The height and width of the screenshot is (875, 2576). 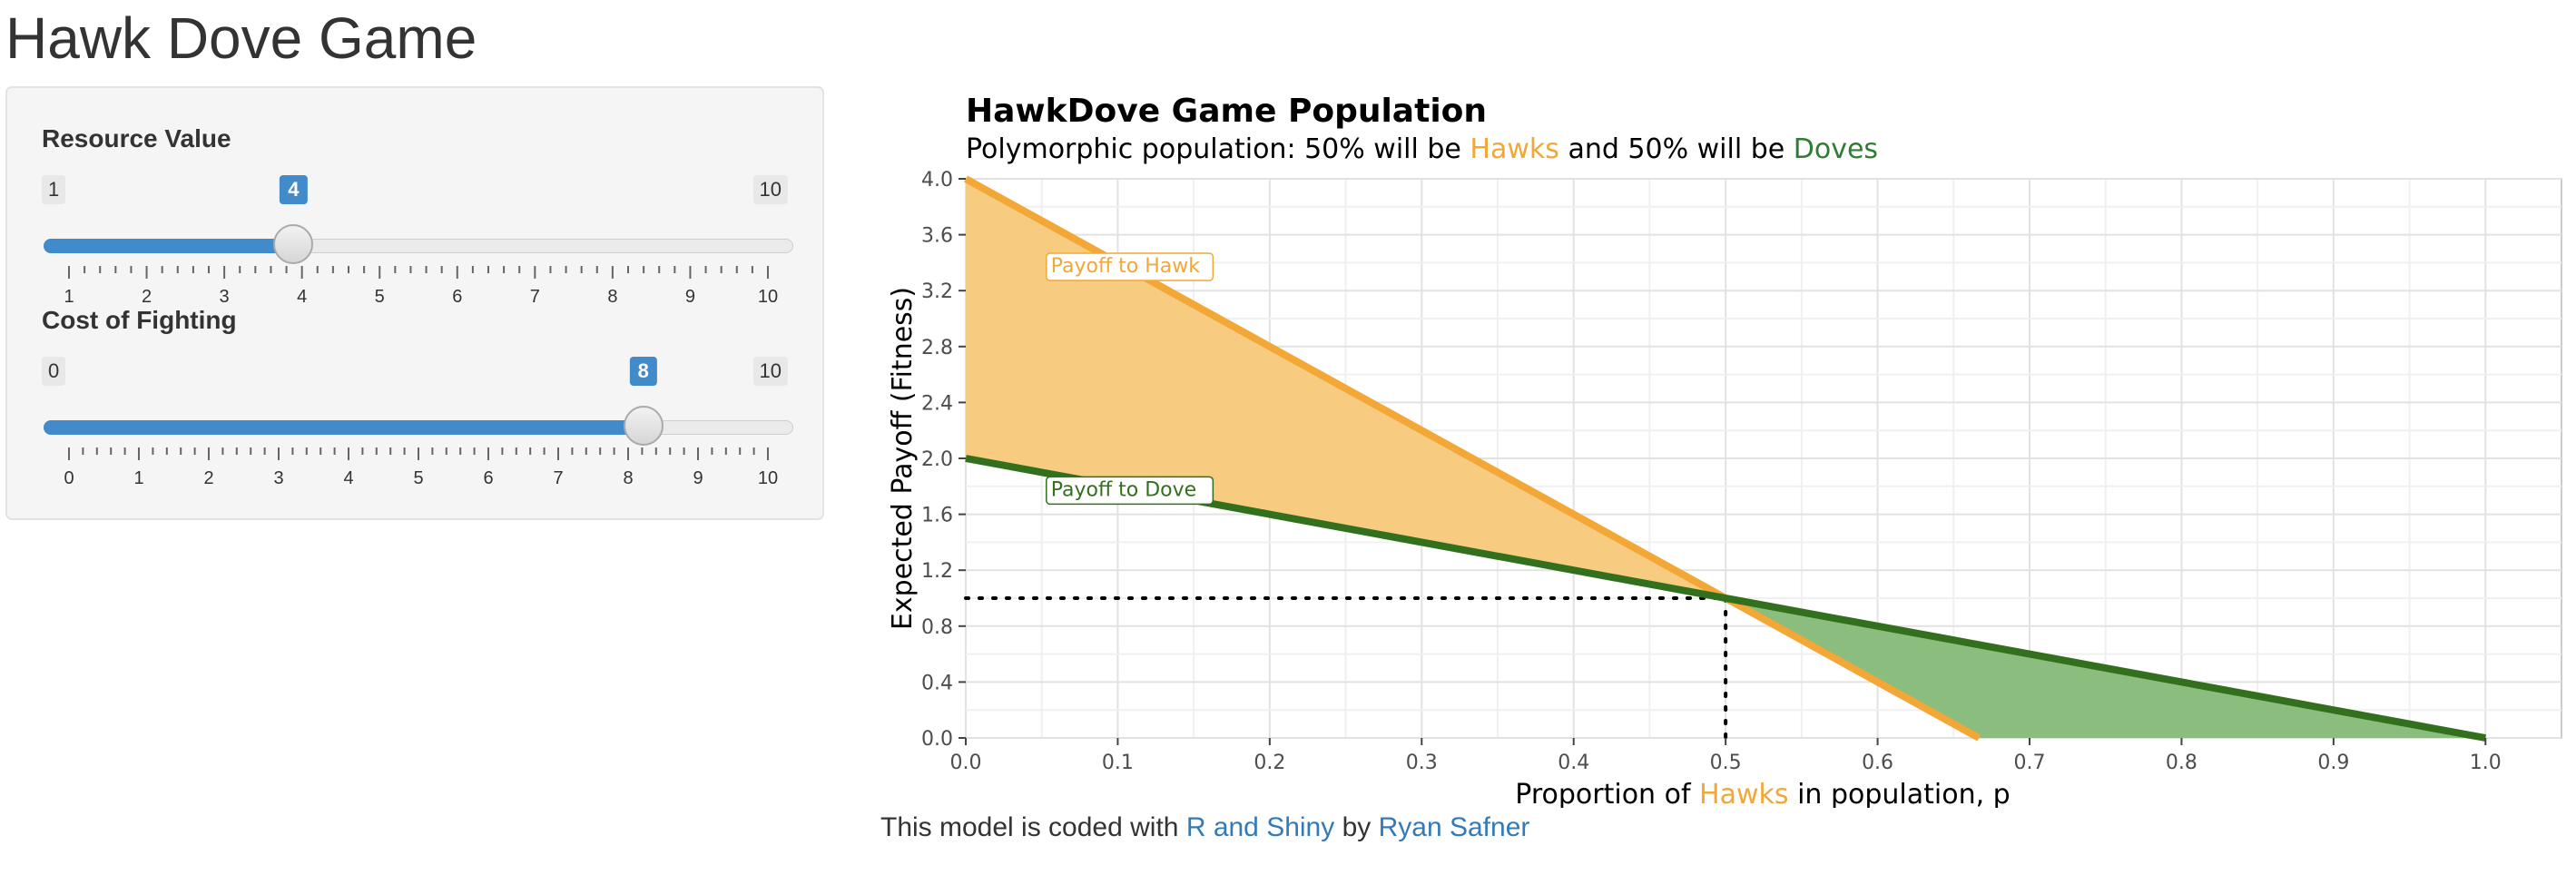 What do you see at coordinates (294, 189) in the screenshot?
I see `resource-value-current: 4` at bounding box center [294, 189].